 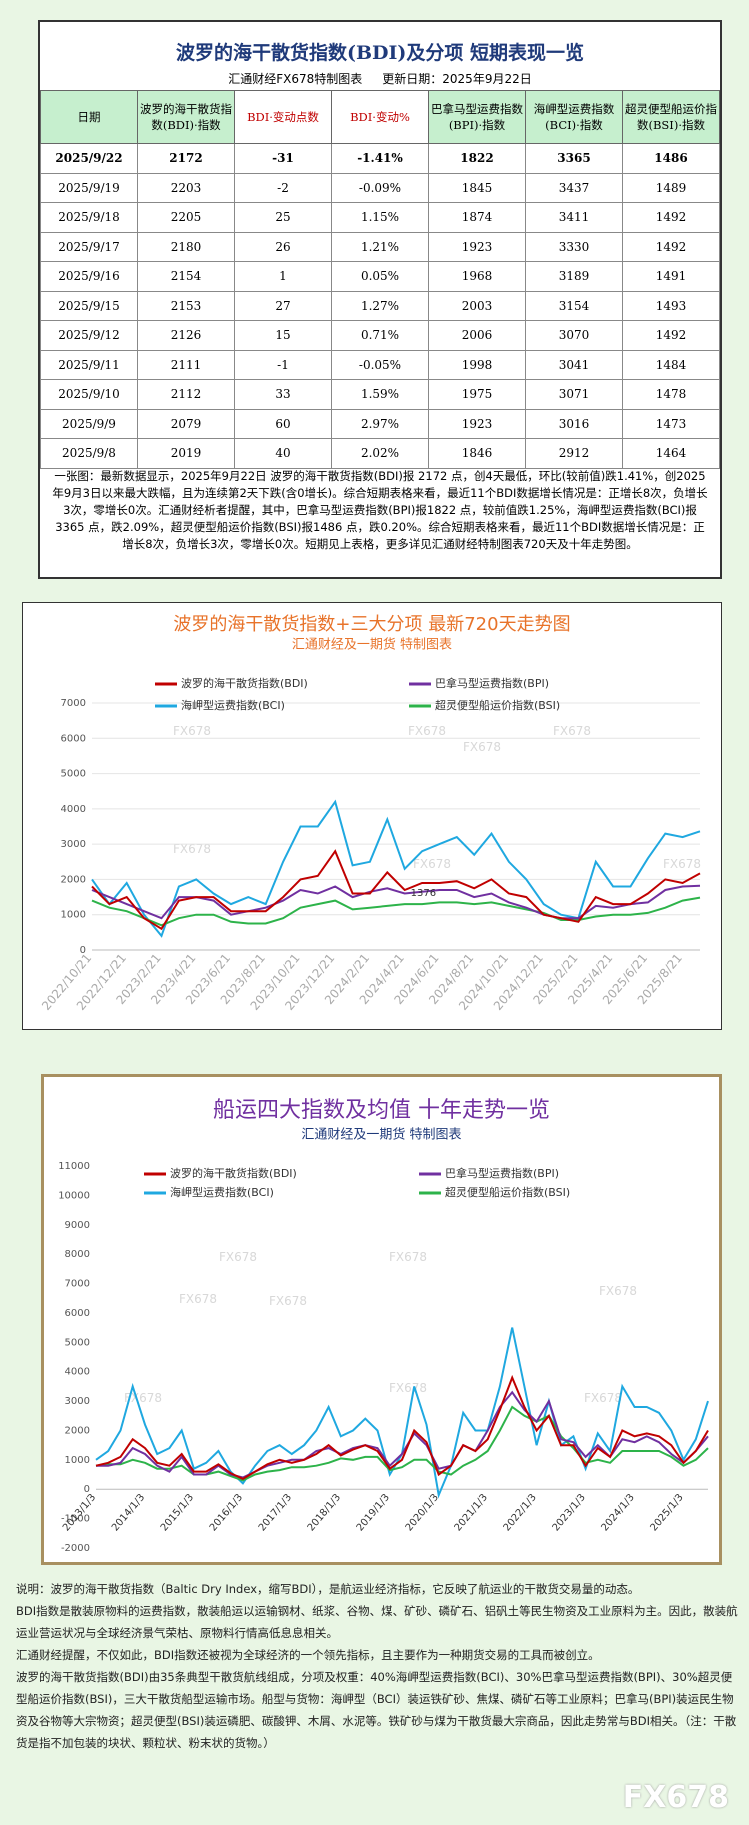 What do you see at coordinates (667, 1512) in the screenshot?
I see `x-tick-label: 2025/1/3` at bounding box center [667, 1512].